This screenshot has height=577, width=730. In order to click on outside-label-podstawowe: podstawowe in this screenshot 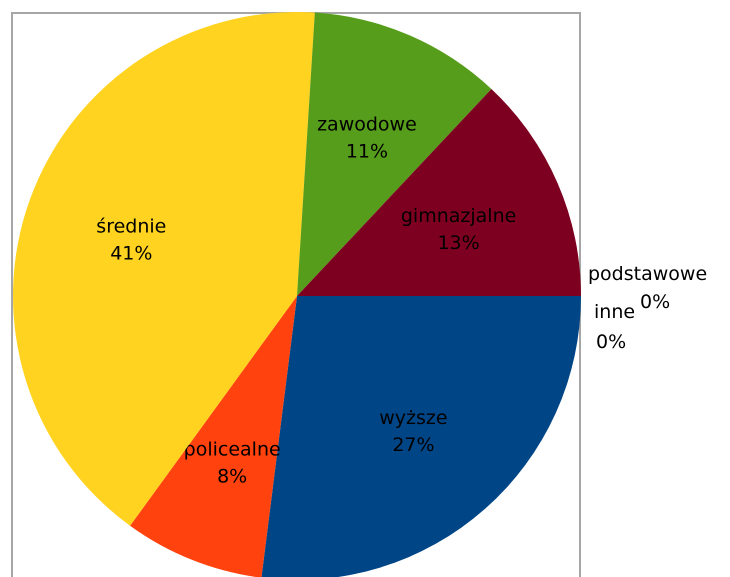, I will do `click(647, 274)`.